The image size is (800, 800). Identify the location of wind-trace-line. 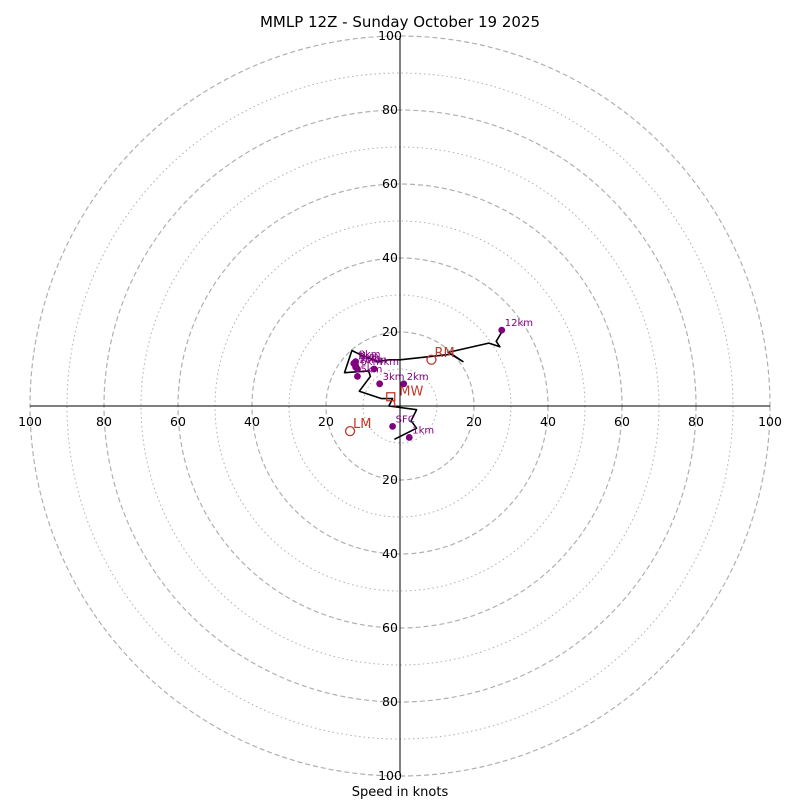
(423, 386).